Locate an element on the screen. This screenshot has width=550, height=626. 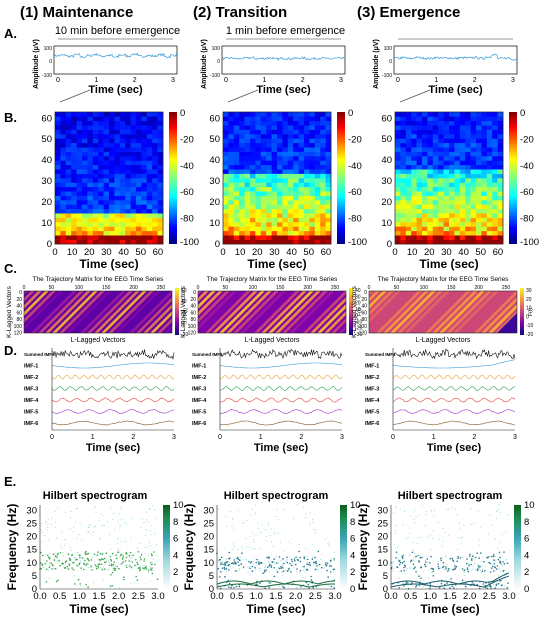
c-colorbar-tick: -20 is located at coordinates (529, 335).